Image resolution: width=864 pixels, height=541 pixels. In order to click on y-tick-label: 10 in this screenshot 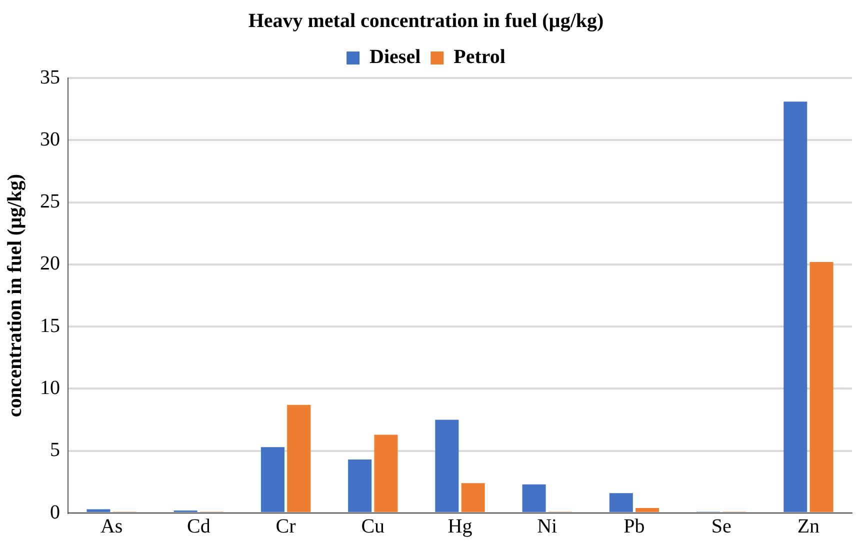, I will do `click(50, 387)`.